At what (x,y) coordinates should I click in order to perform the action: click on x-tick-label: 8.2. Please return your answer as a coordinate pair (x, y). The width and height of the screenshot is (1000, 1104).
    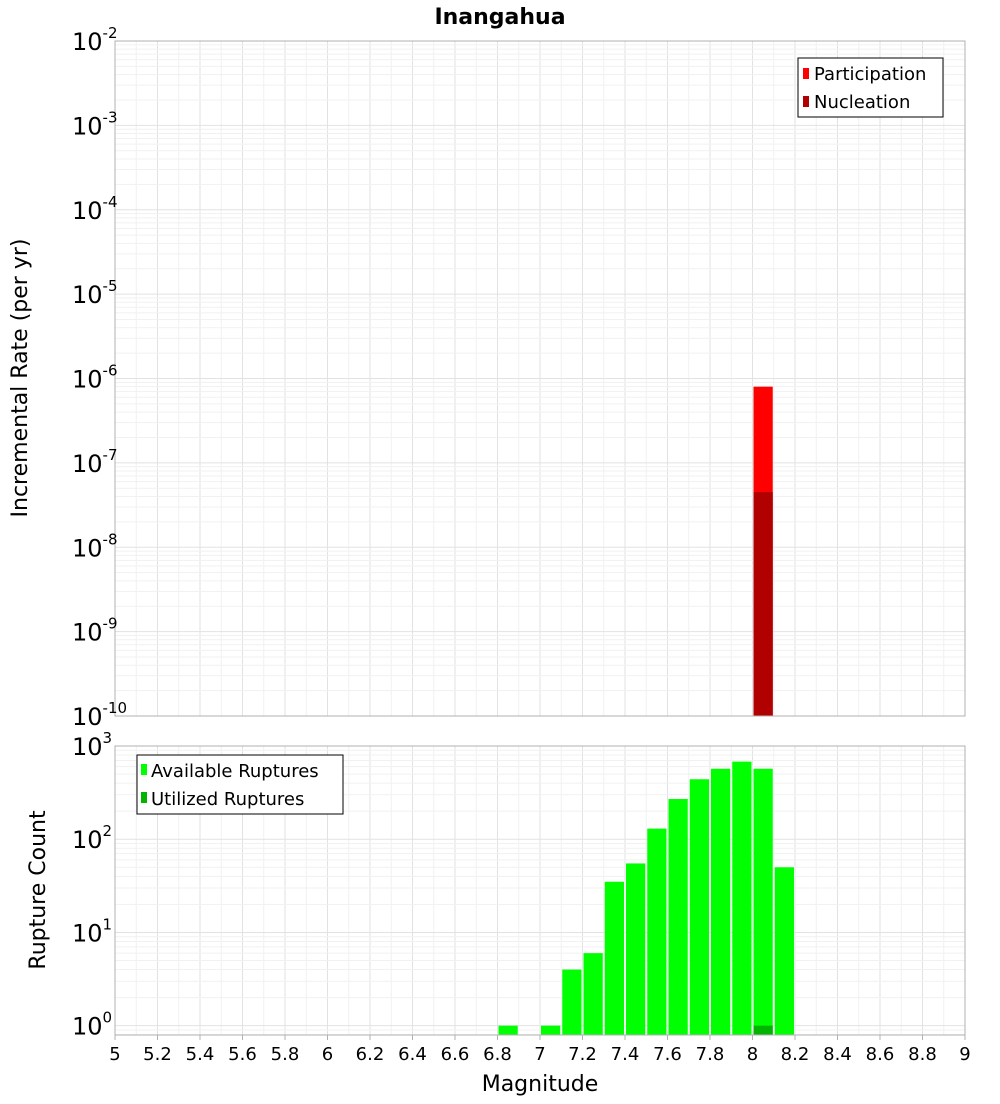
    Looking at the image, I should click on (795, 1054).